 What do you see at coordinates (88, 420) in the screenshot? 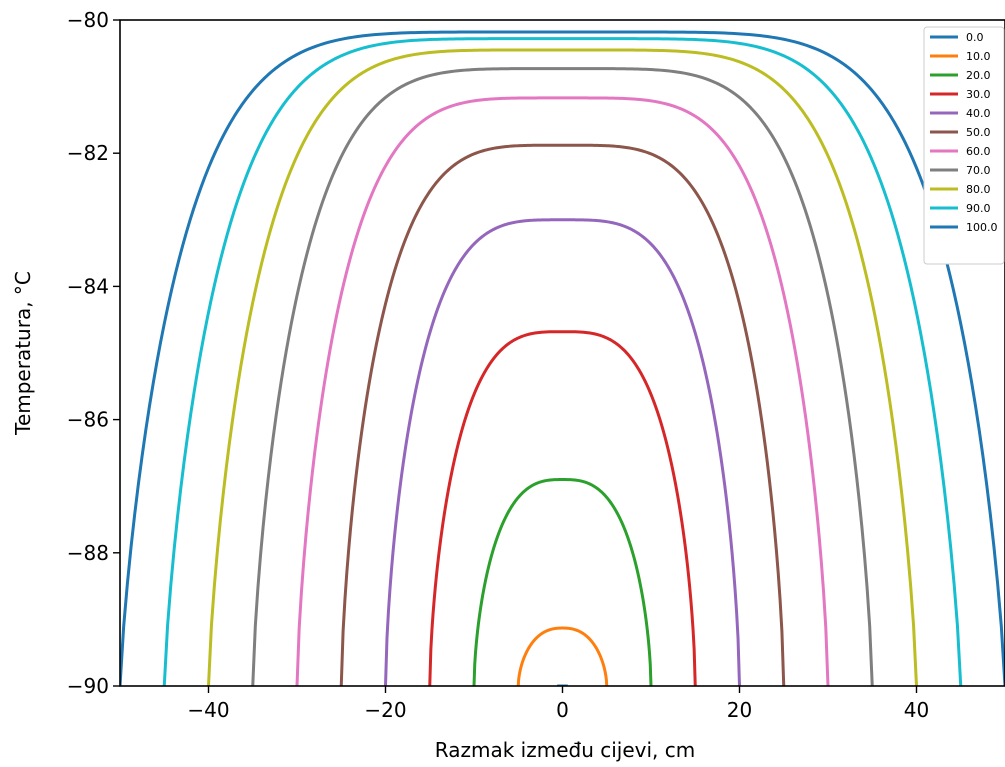
I see `y-tick-label: −86` at bounding box center [88, 420].